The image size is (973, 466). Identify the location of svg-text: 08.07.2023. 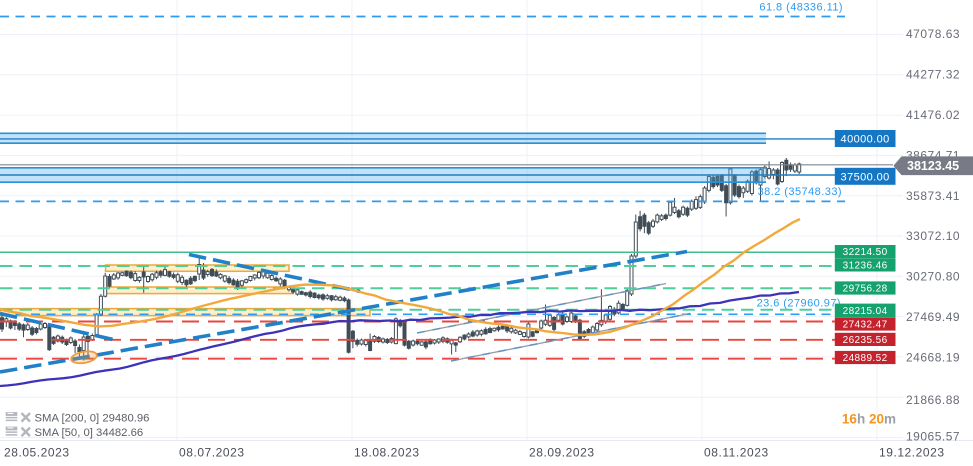
(212, 453).